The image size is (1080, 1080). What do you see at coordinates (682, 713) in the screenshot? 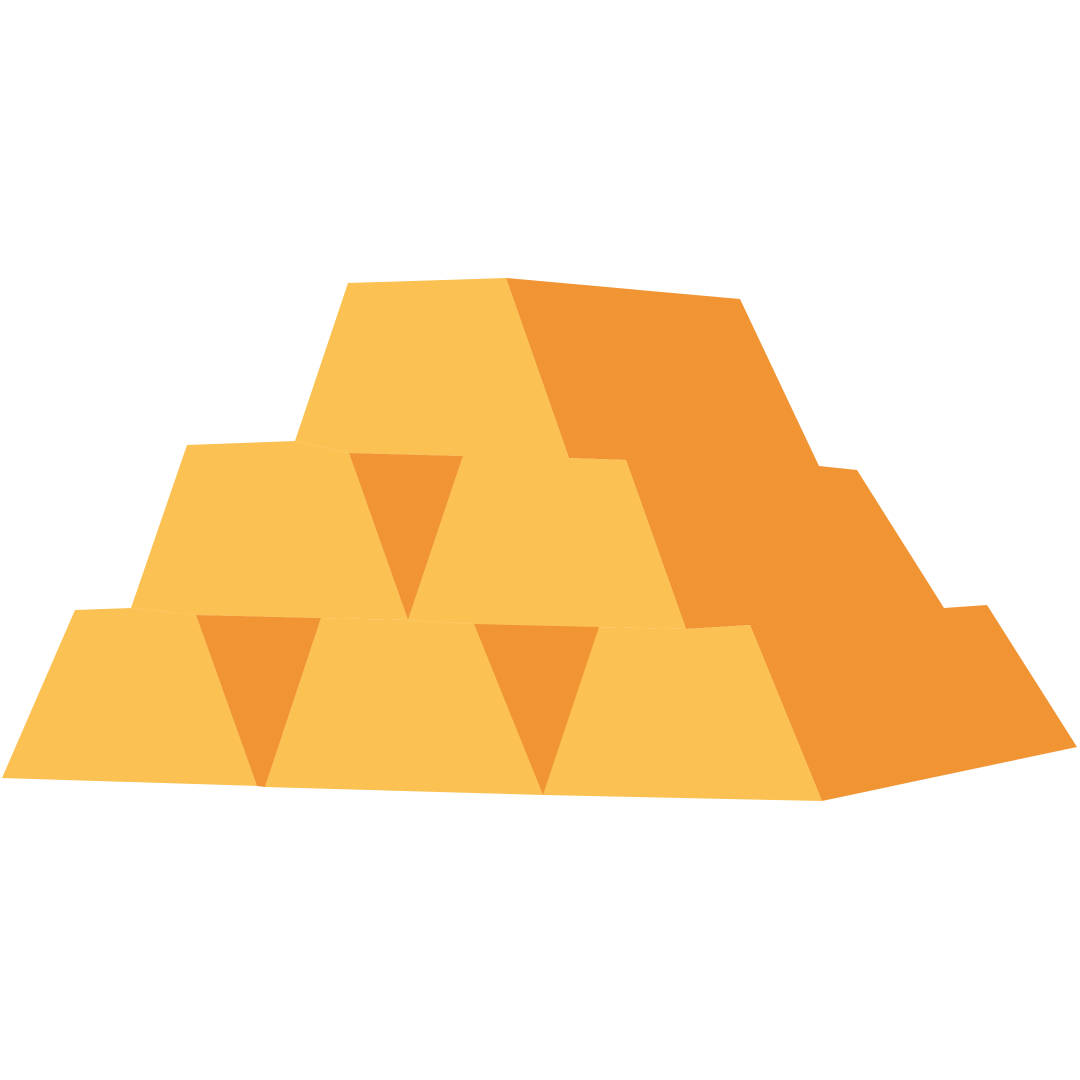
I see `gold-bar-bottom-right` at bounding box center [682, 713].